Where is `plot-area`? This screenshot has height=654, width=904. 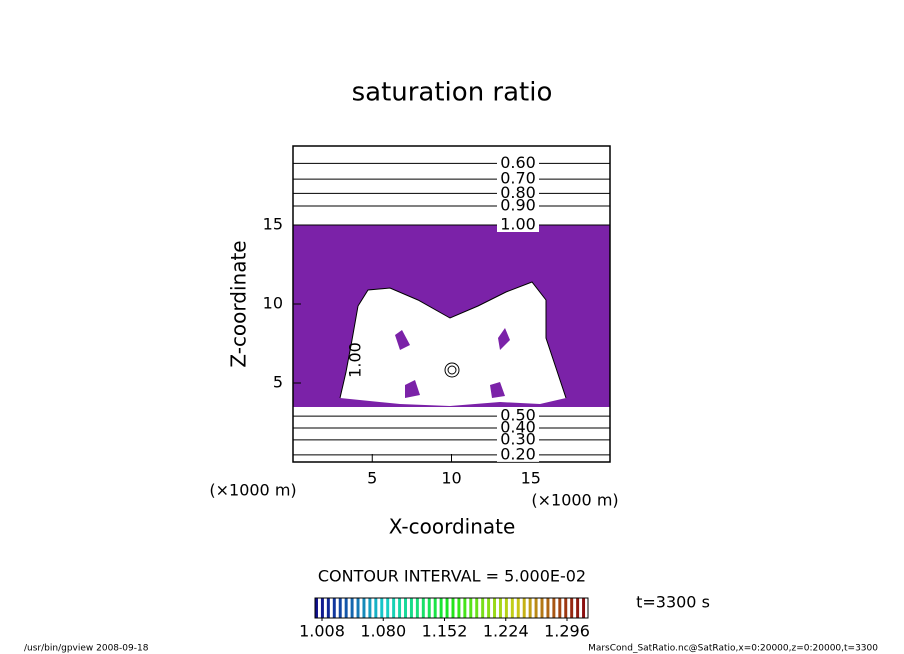
plot-area is located at coordinates (451, 316).